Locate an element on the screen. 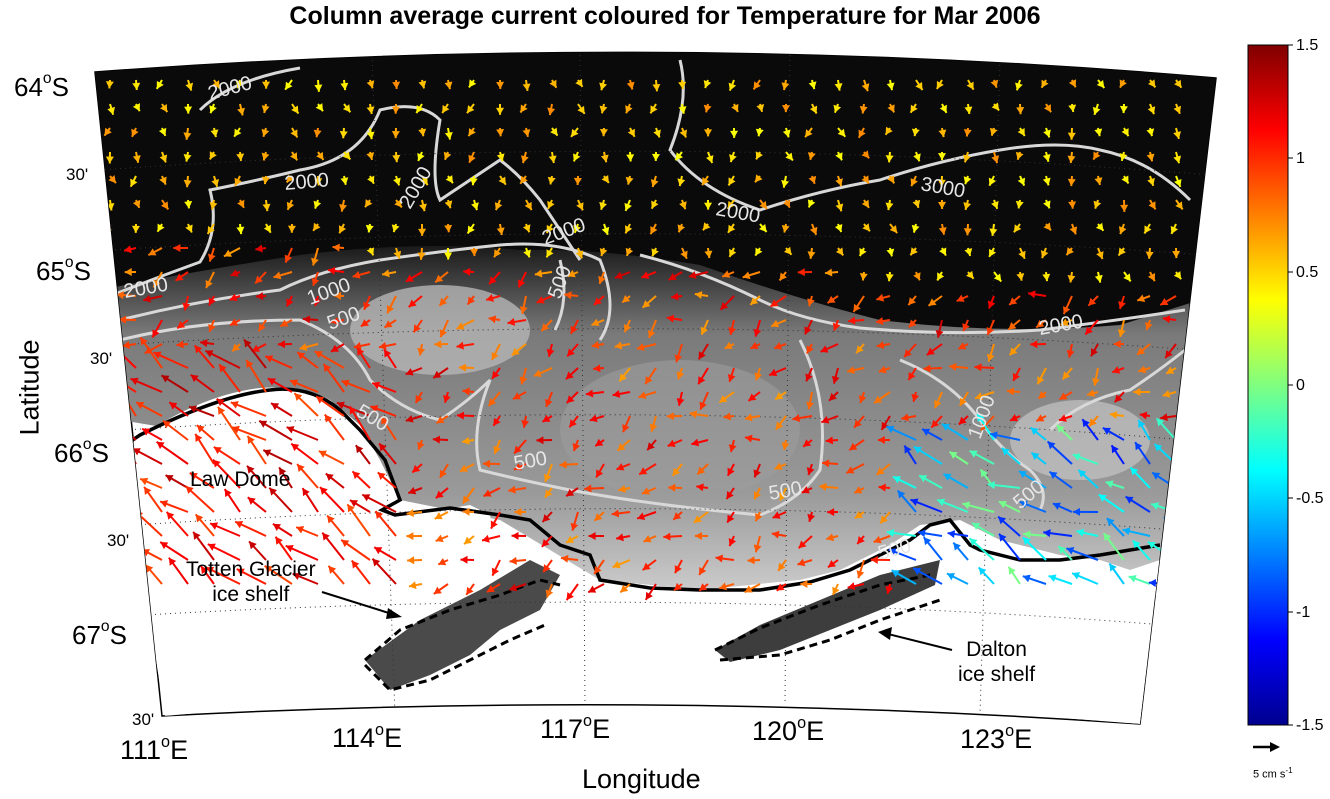 The width and height of the screenshot is (1330, 799). totten-ice-shelf is located at coordinates (462, 625).